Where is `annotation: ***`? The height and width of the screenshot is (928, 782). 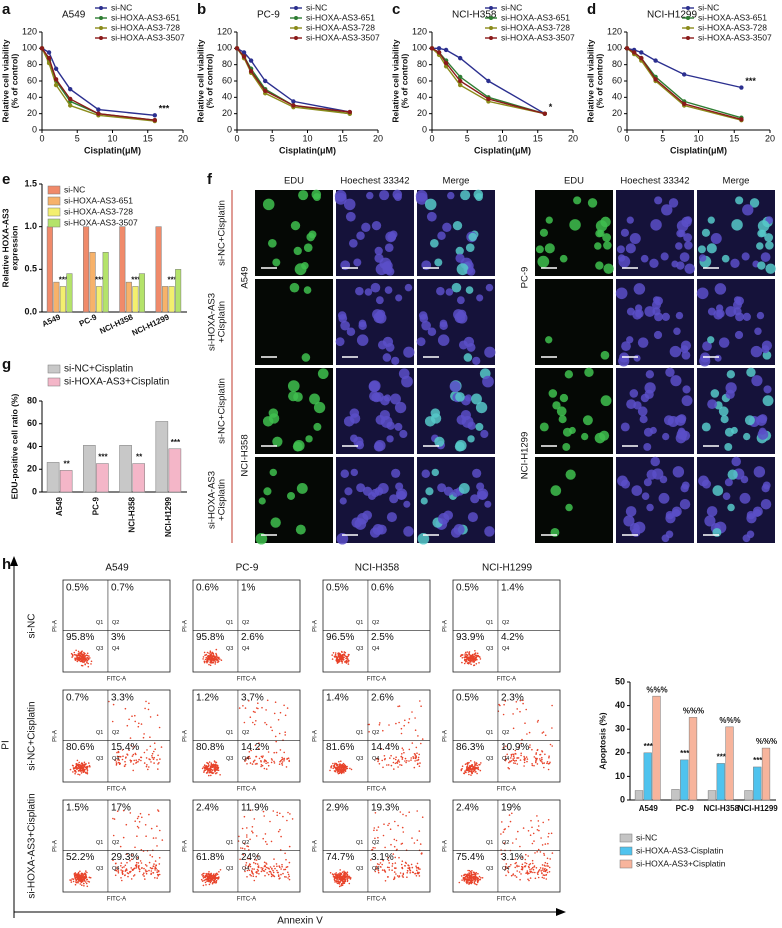
annotation: *** is located at coordinates (136, 280).